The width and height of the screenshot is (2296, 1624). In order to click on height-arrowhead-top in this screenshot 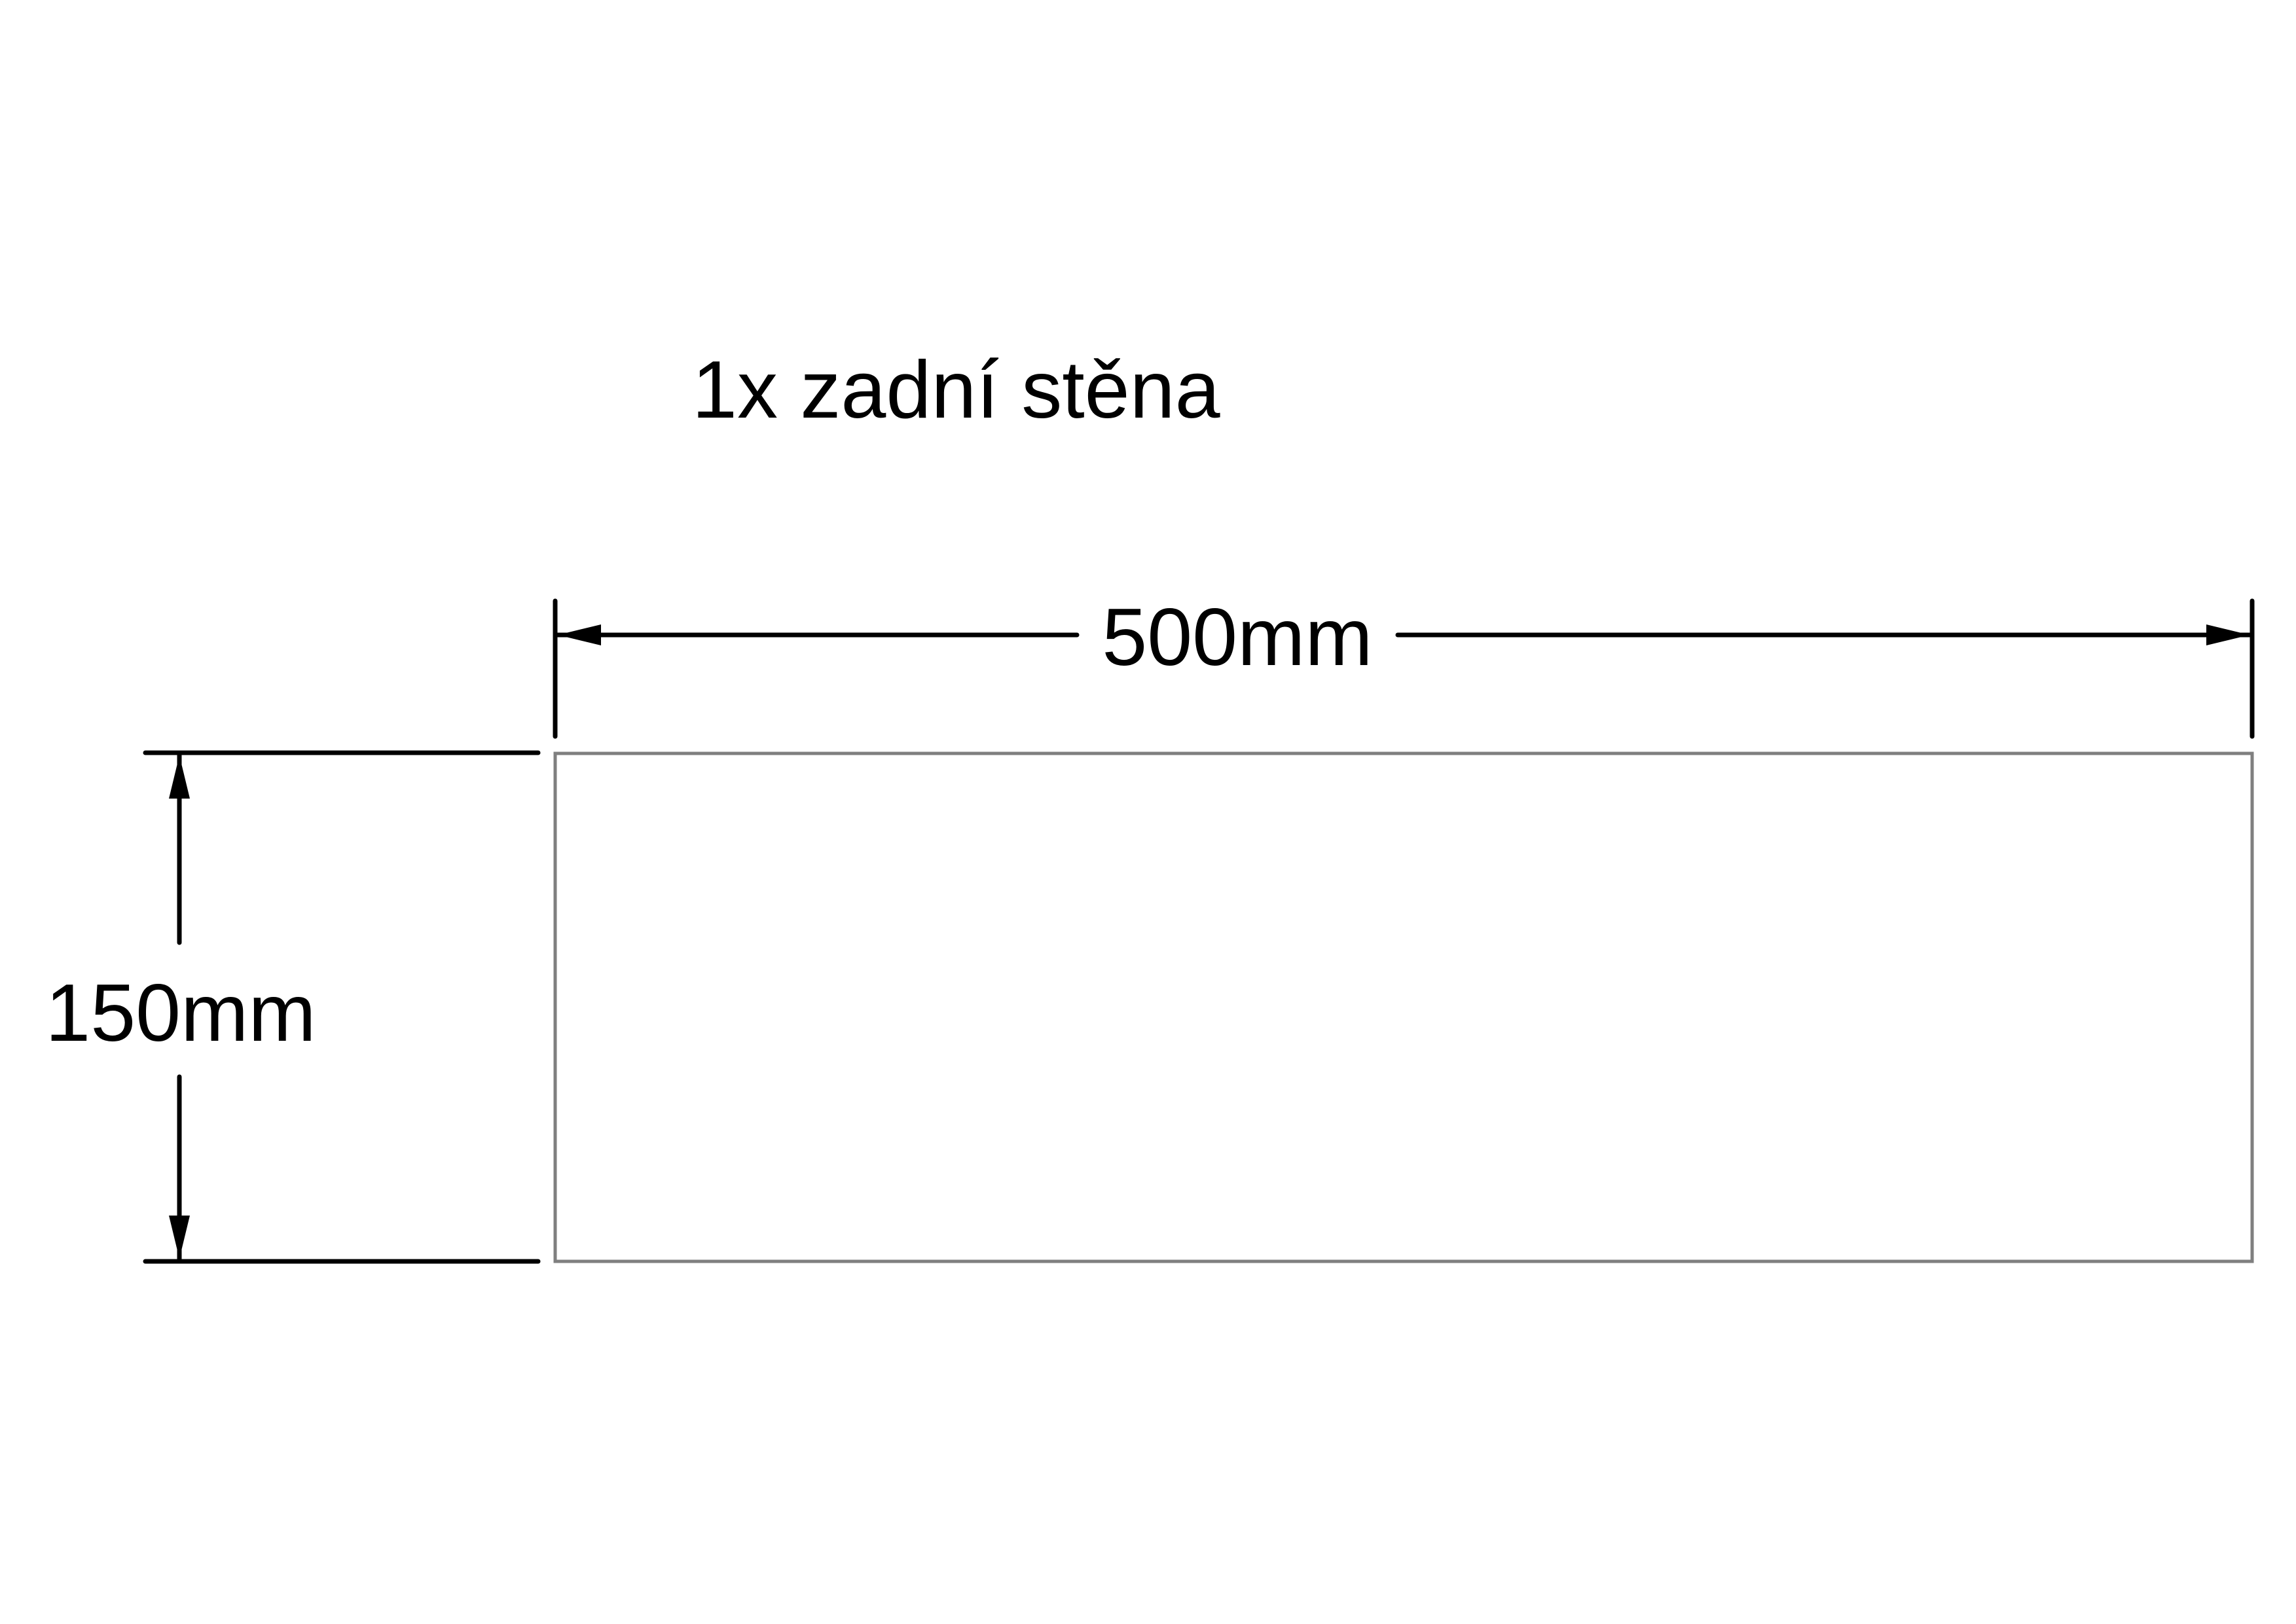, I will do `click(179, 777)`.